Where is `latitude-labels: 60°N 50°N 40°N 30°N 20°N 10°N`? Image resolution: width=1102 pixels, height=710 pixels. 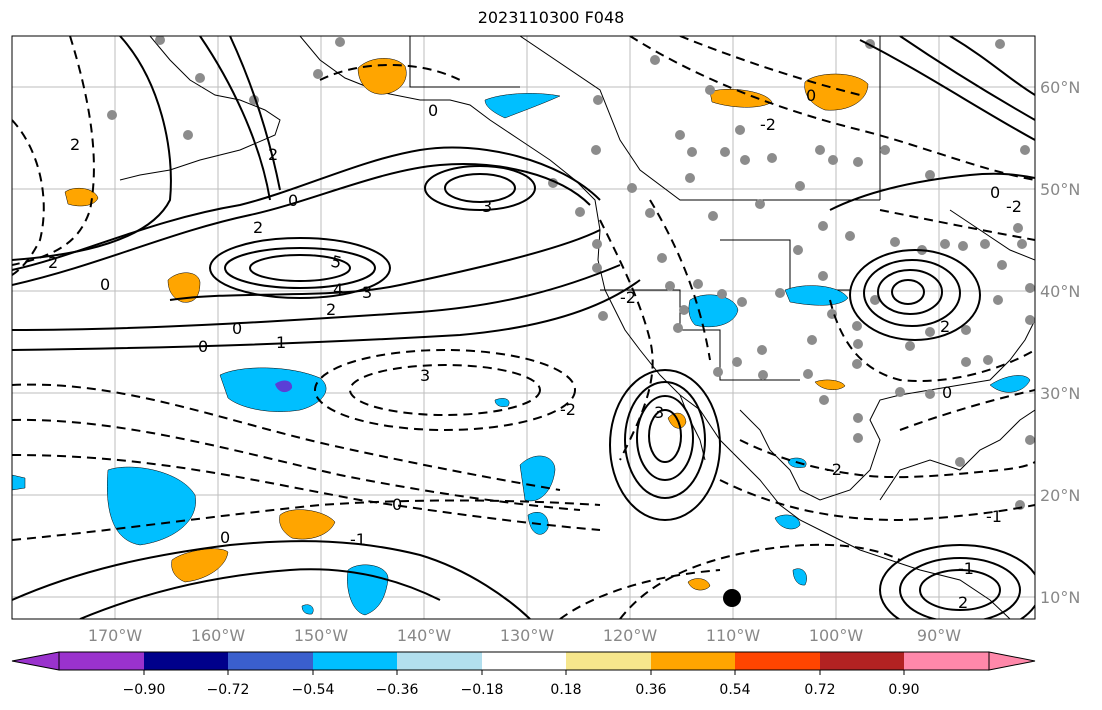 latitude-labels: 60°N 50°N 40°N 30°N 20°N 10°N is located at coordinates (1060, 342).